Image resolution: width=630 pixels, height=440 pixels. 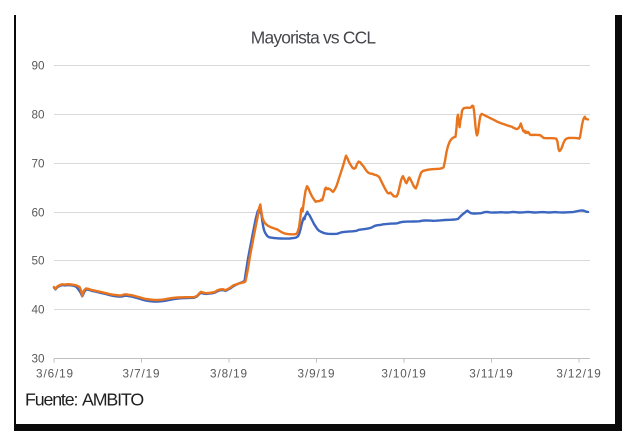 What do you see at coordinates (142, 374) in the screenshot?
I see `svg-text: 3/7/19` at bounding box center [142, 374].